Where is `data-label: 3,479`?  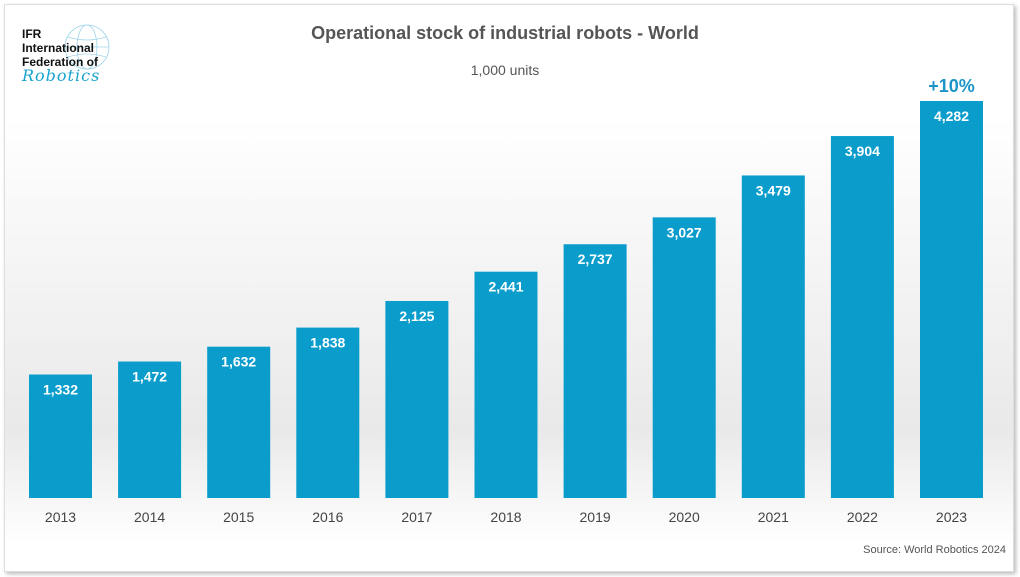 data-label: 3,479 is located at coordinates (773, 190).